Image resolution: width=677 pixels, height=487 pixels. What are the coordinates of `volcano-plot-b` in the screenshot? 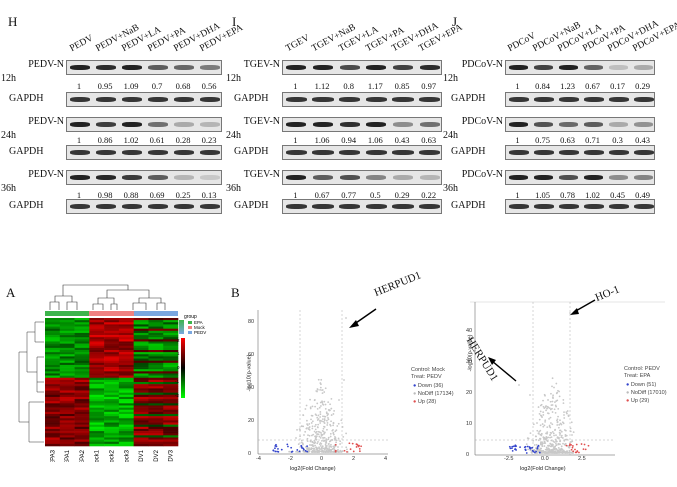 It's located at (322, 381).